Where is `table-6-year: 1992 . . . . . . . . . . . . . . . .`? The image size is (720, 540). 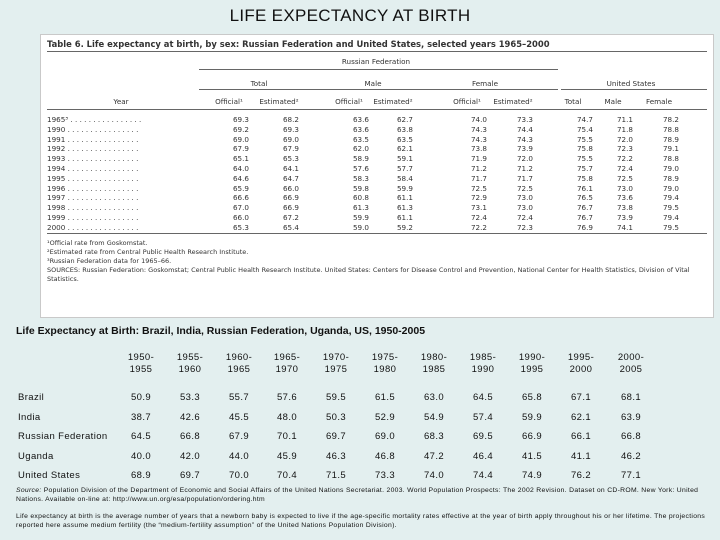 table-6-year: 1992 . . . . . . . . . . . . . . . . is located at coordinates (93, 149).